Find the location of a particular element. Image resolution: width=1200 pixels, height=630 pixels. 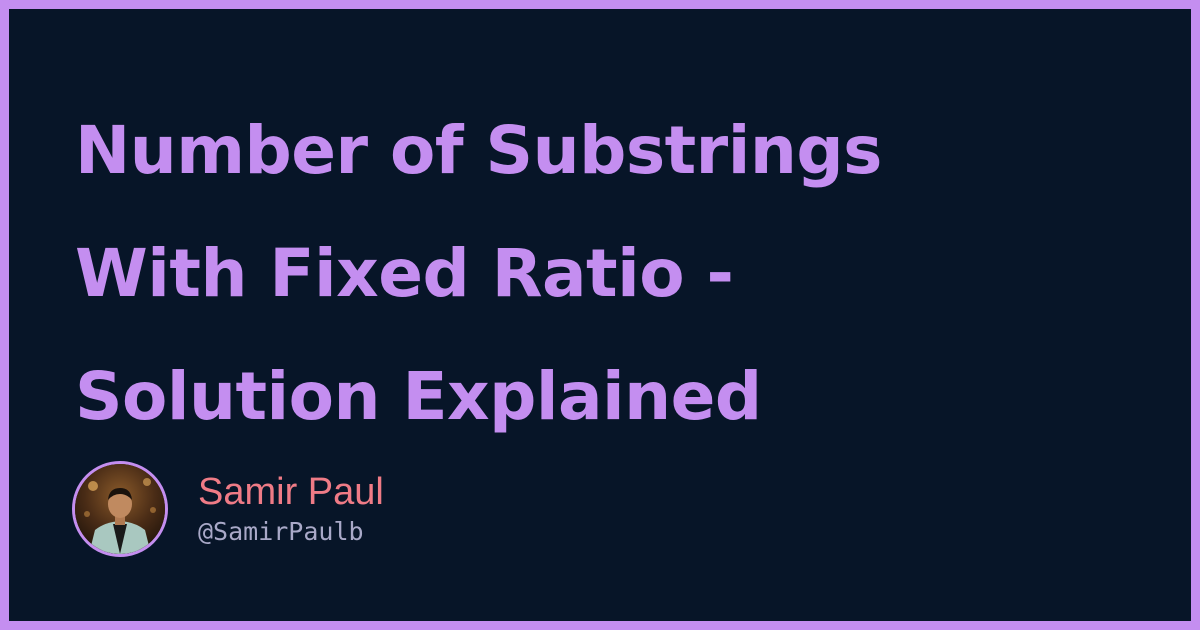

profile-photo-icon is located at coordinates (120, 509).